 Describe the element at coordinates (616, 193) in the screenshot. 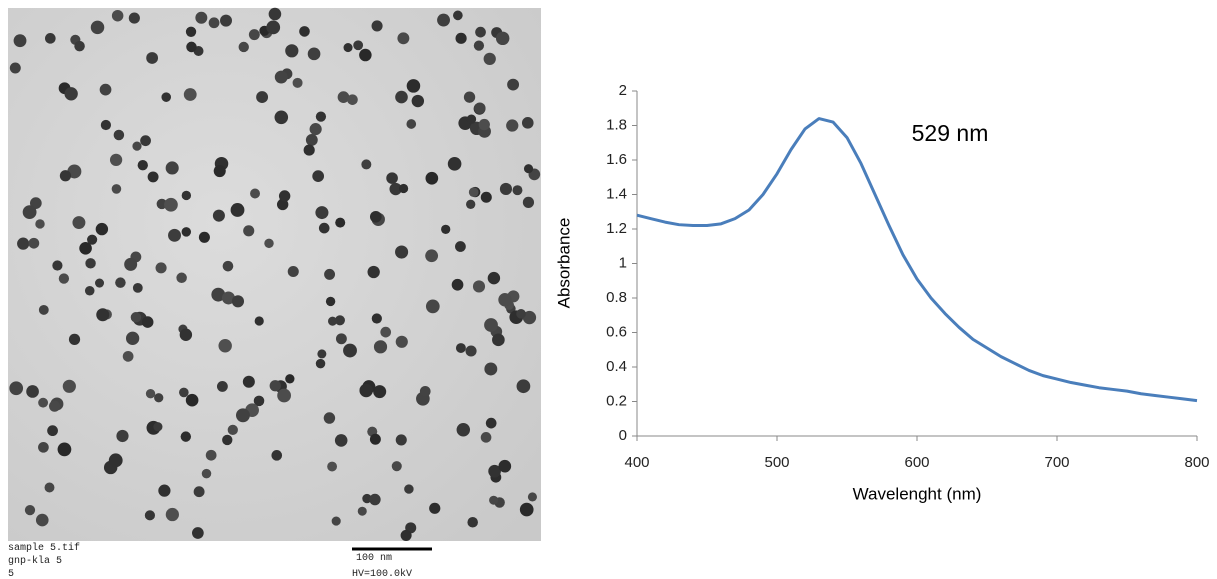

I see `y-tick-label: 1.4` at that location.